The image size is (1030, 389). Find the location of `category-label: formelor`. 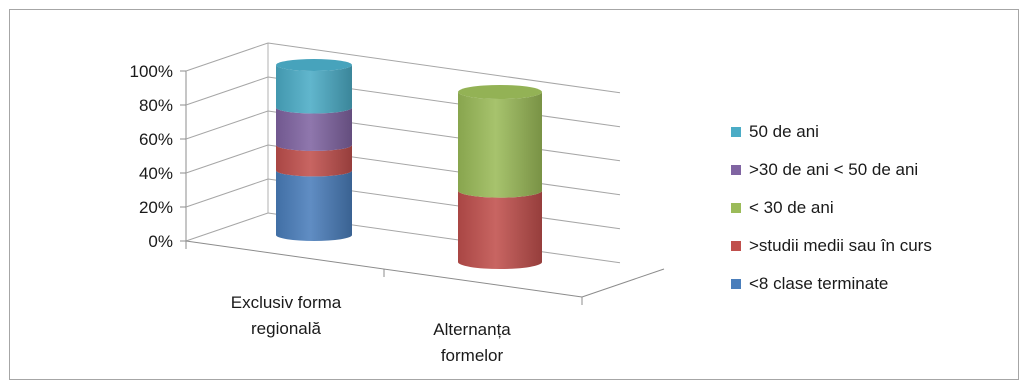

category-label: formelor is located at coordinates (472, 355).